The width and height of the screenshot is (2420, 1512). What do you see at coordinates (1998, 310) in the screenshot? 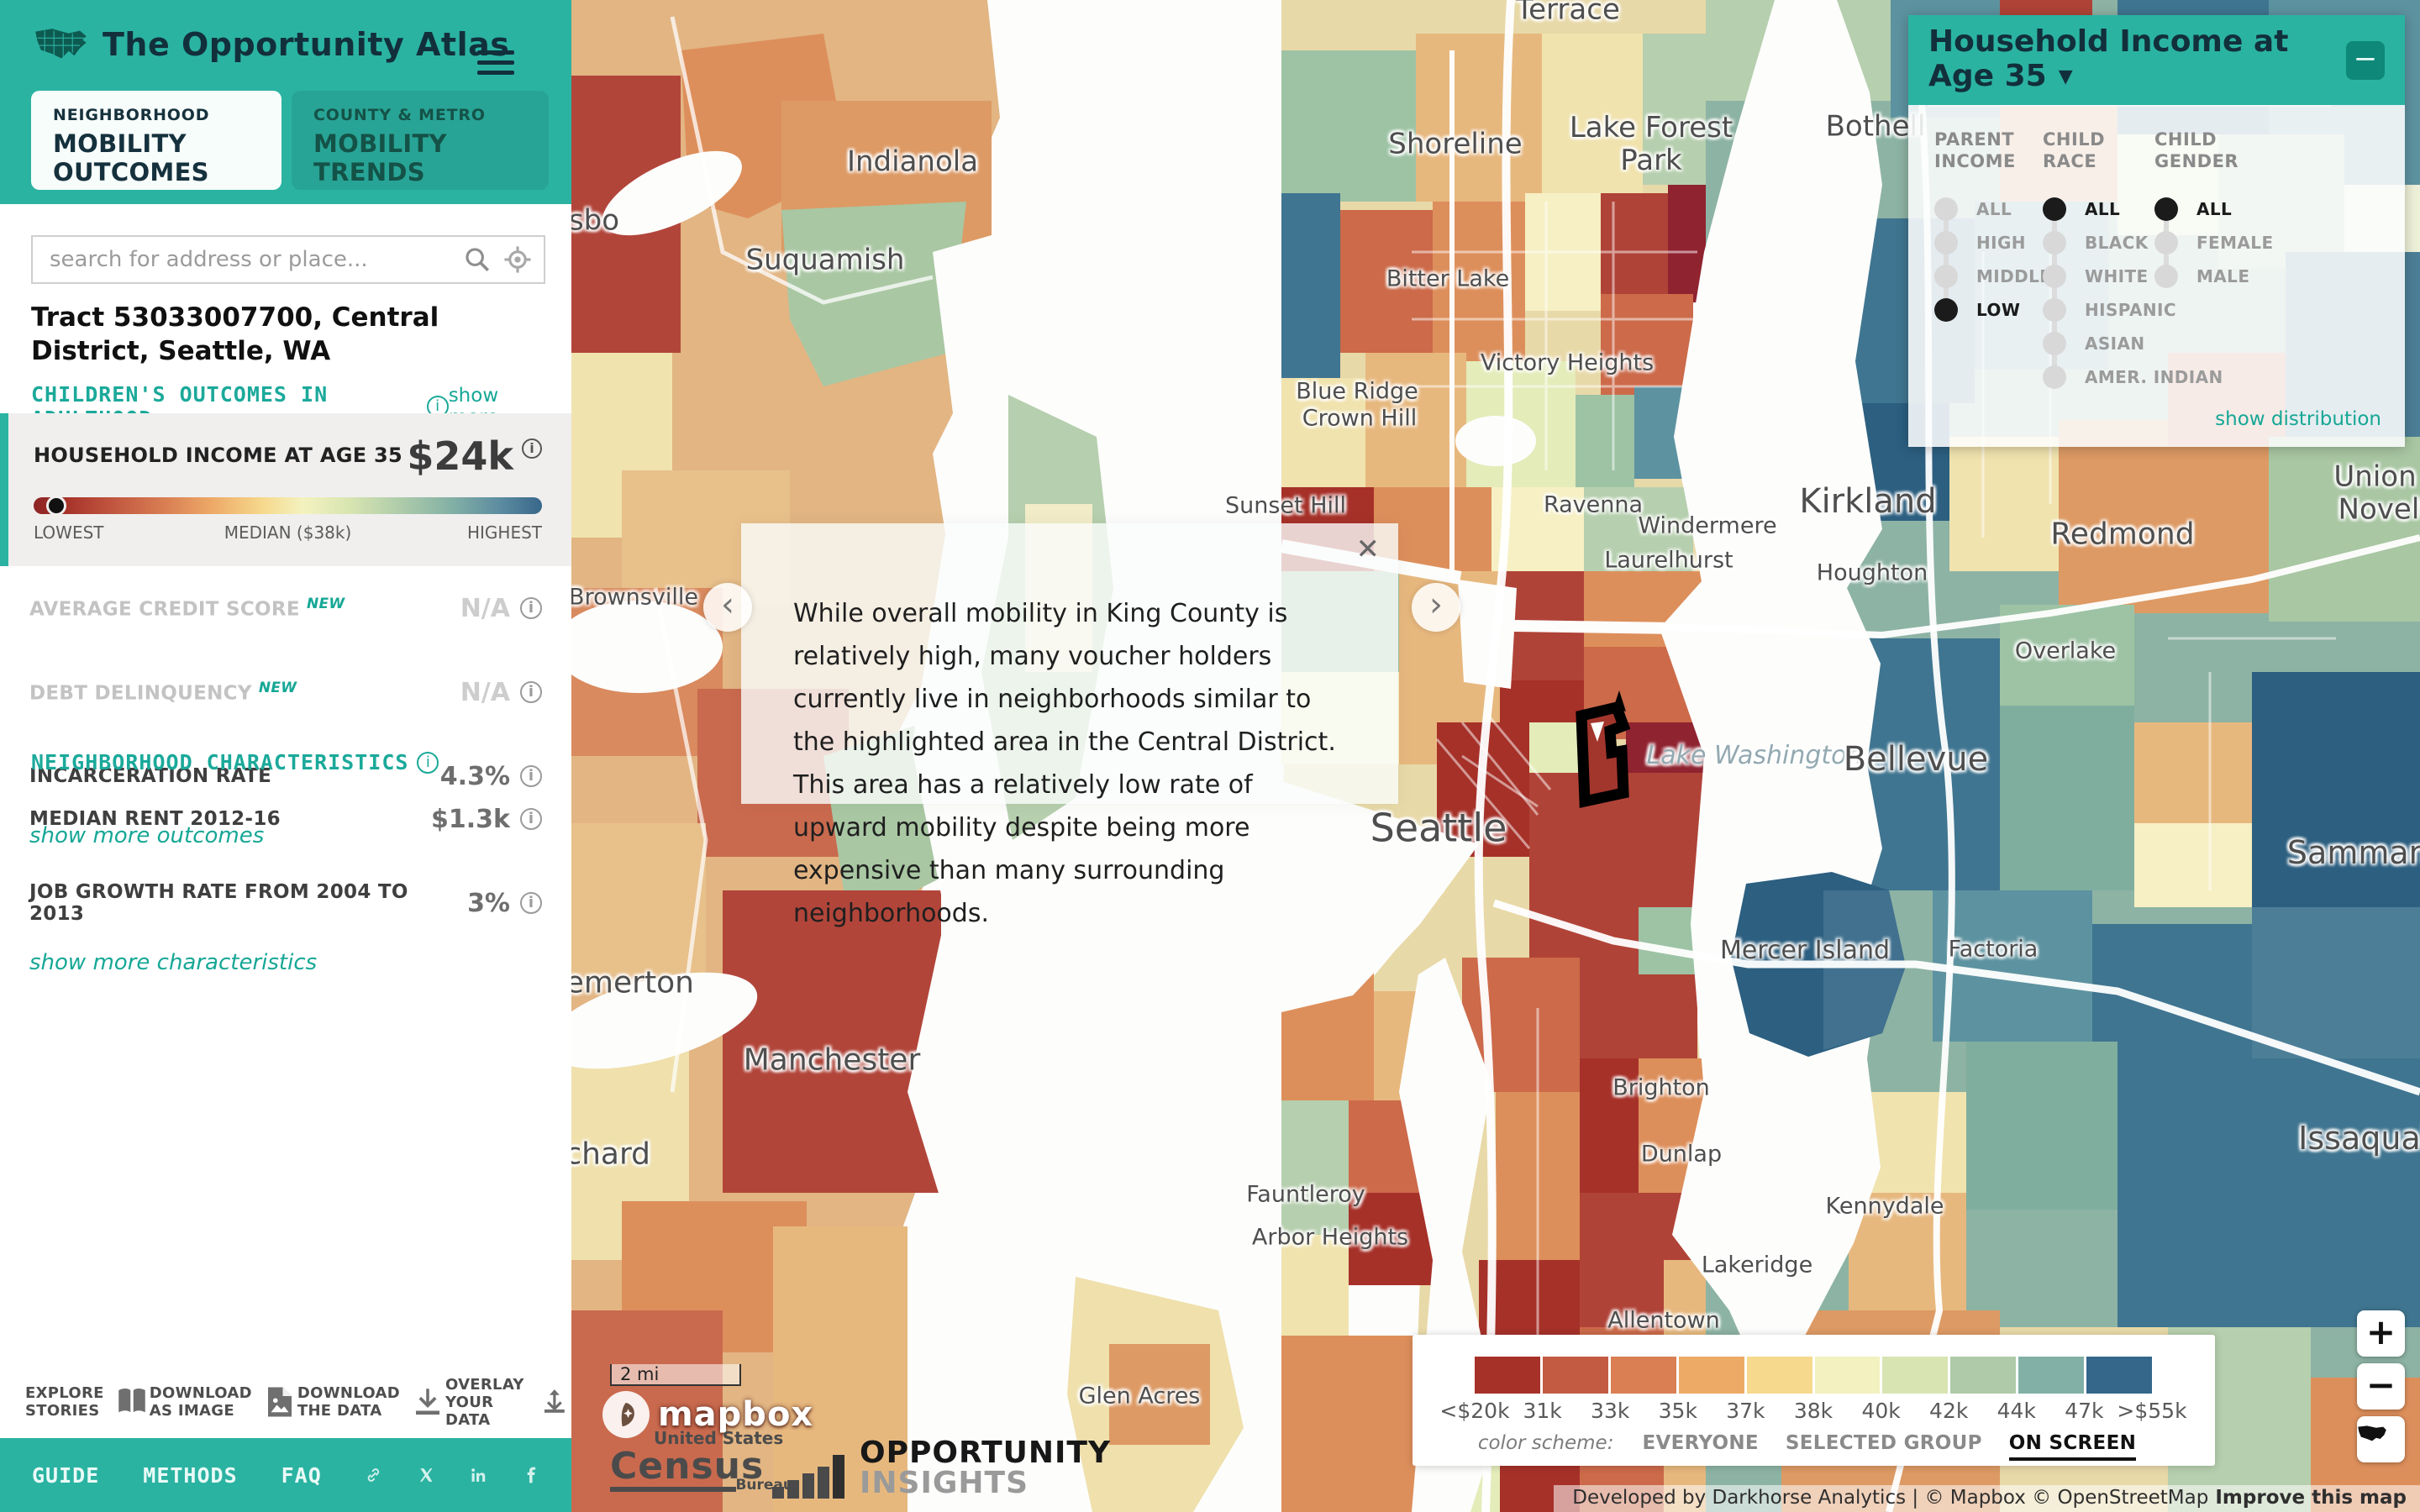
I see `filter-option-label: LOW` at bounding box center [1998, 310].